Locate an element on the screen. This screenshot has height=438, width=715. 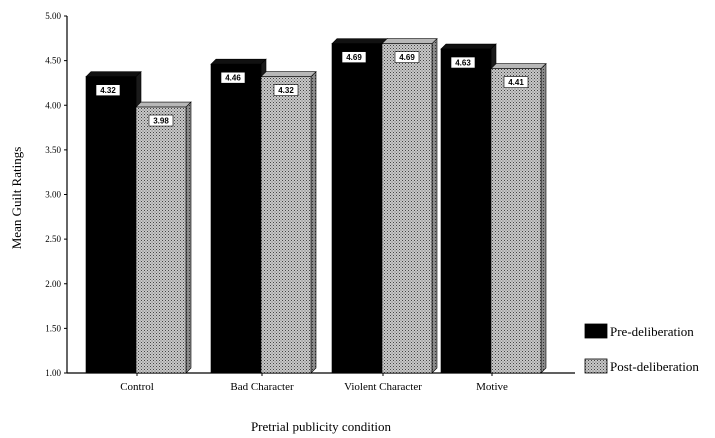
y-tick-label: 5.00 is located at coordinates (53, 16).